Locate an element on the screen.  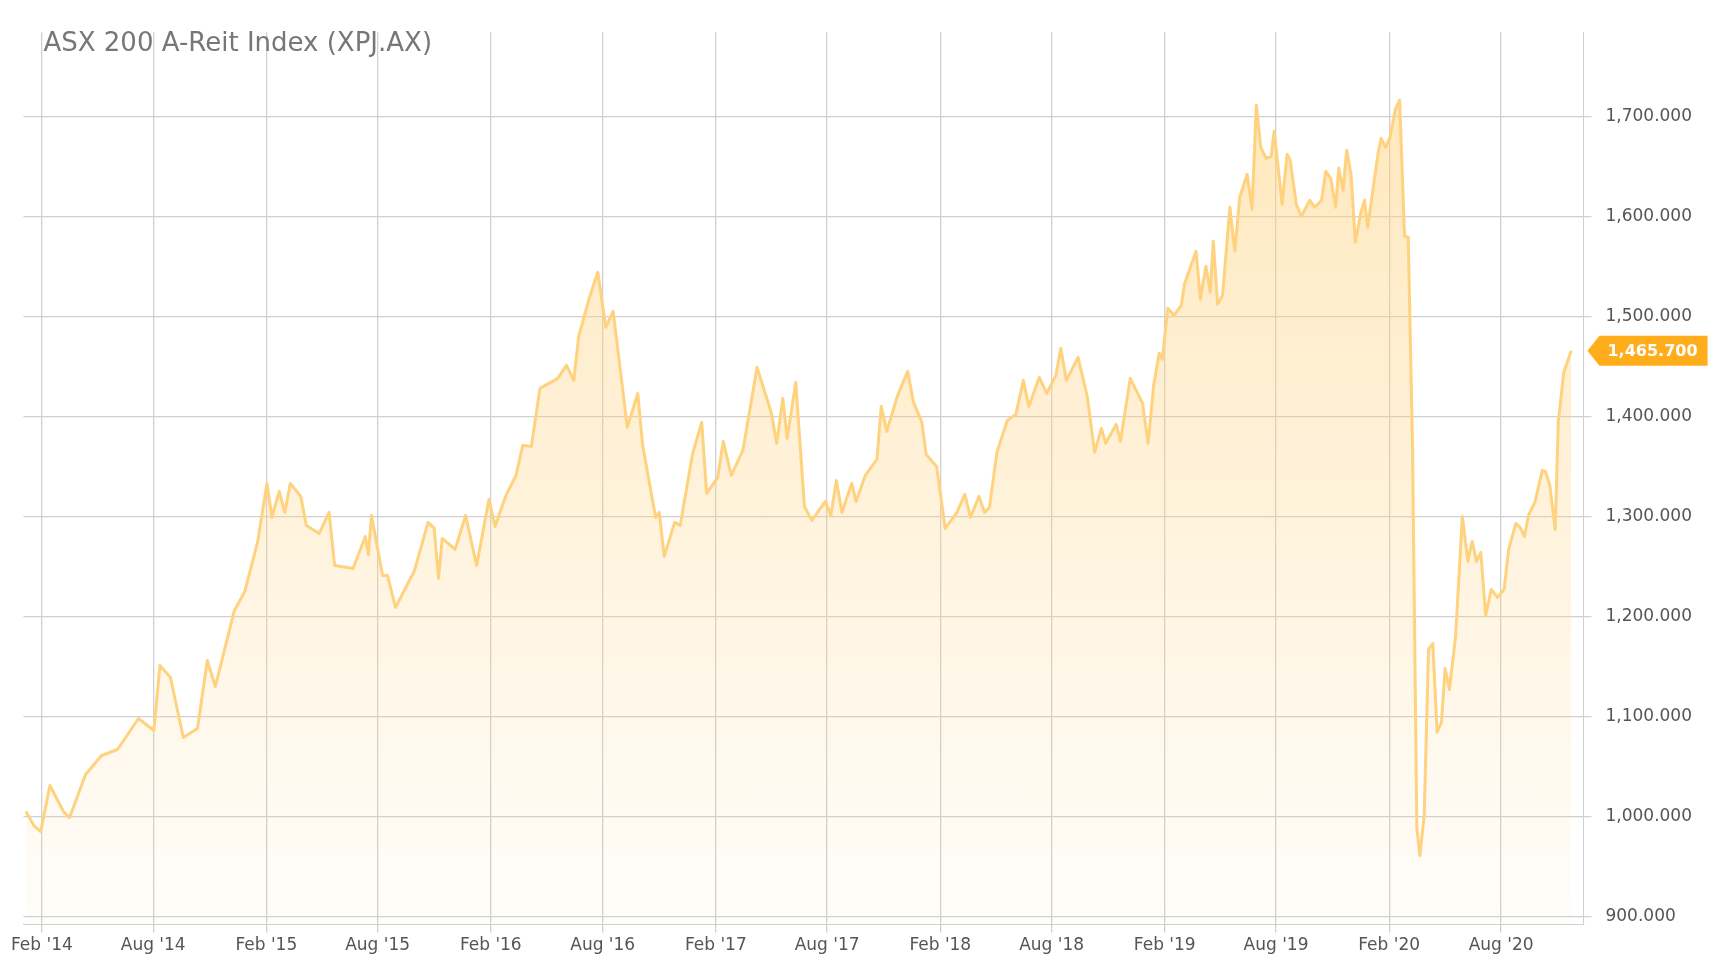
x-tick-label: Feb '15 is located at coordinates (266, 944).